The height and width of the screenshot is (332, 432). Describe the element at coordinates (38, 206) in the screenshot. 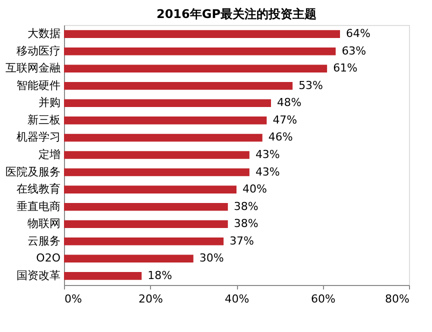

I see `y-tick-label: 垂直电商` at that location.